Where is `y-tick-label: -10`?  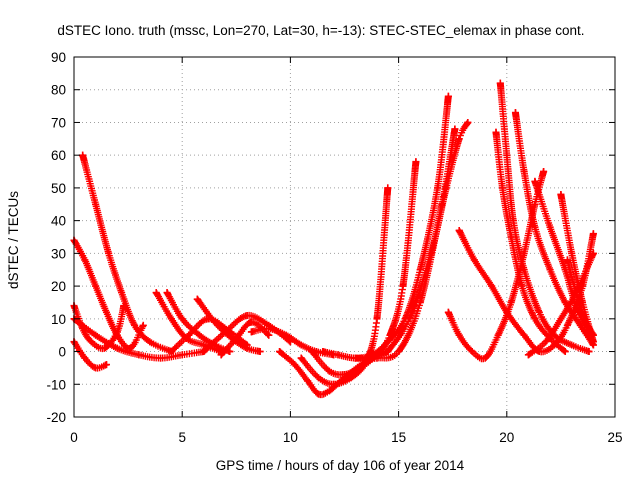
y-tick-label: -10 is located at coordinates (56, 384).